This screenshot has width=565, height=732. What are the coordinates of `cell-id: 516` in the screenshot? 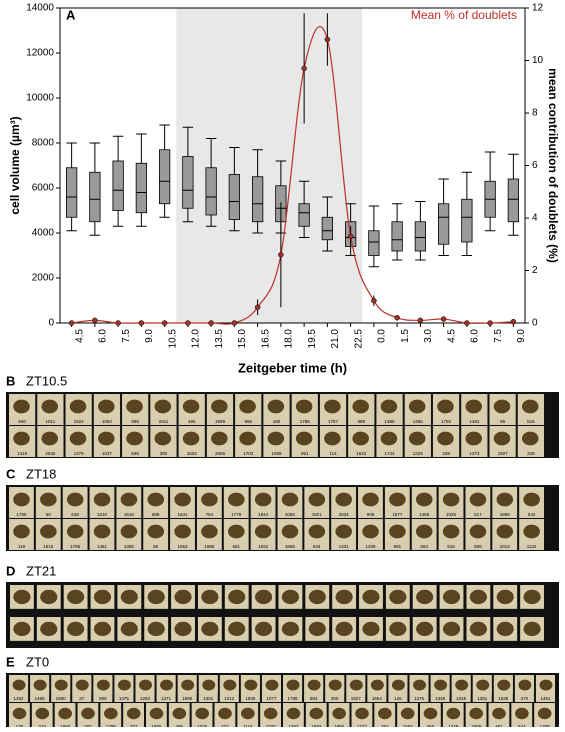 It's located at (451, 546).